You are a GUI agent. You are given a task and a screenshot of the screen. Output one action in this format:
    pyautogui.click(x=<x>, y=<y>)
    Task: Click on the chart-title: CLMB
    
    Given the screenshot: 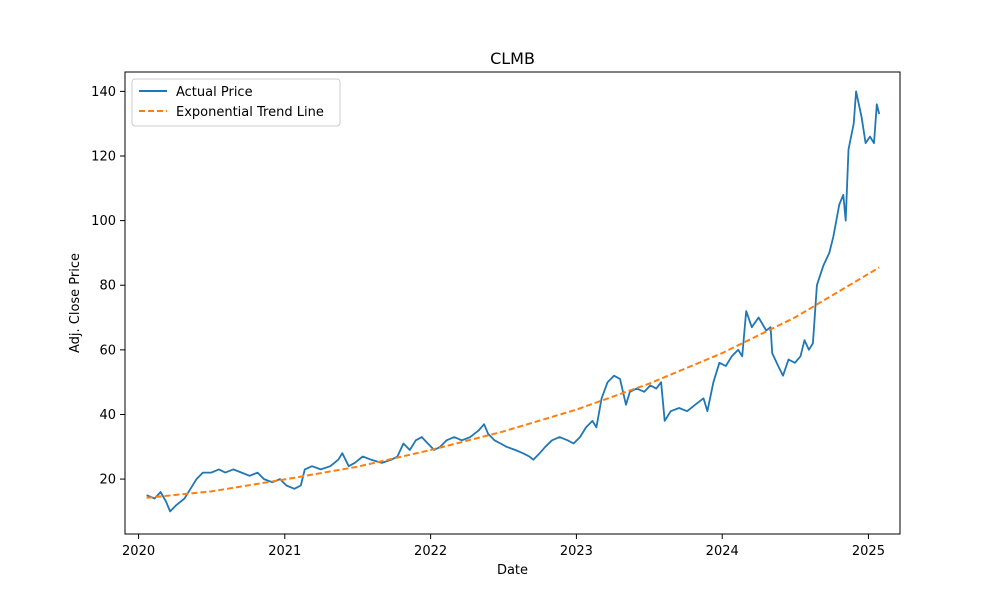 What is the action you would take?
    pyautogui.click(x=512, y=58)
    